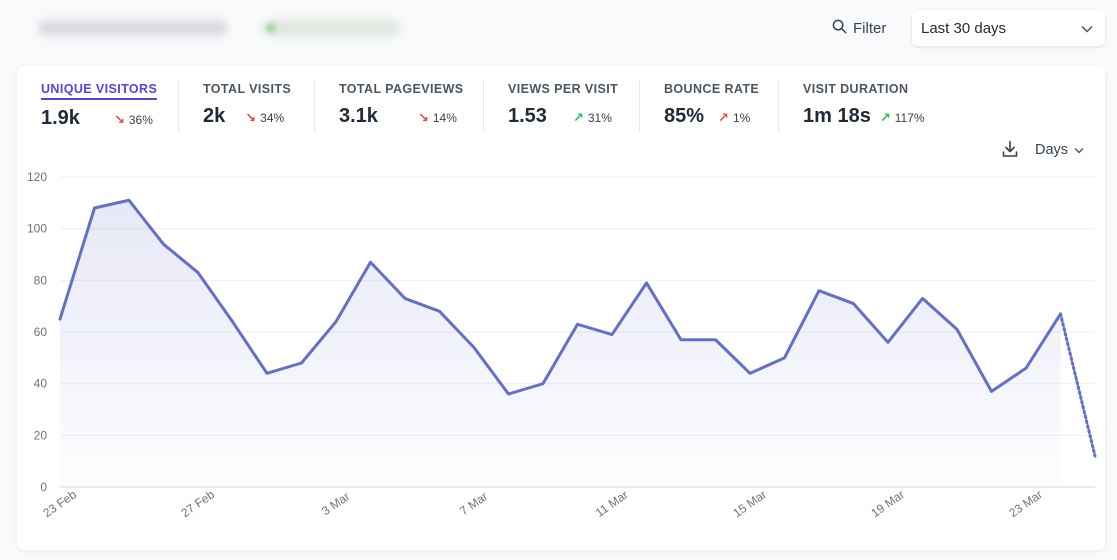  I want to click on download-button, so click(1012, 151).